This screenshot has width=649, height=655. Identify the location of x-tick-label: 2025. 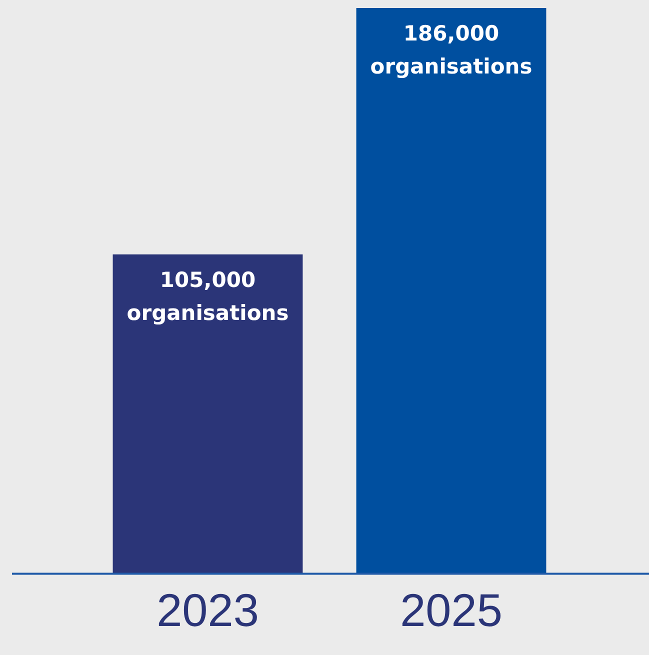
(451, 610).